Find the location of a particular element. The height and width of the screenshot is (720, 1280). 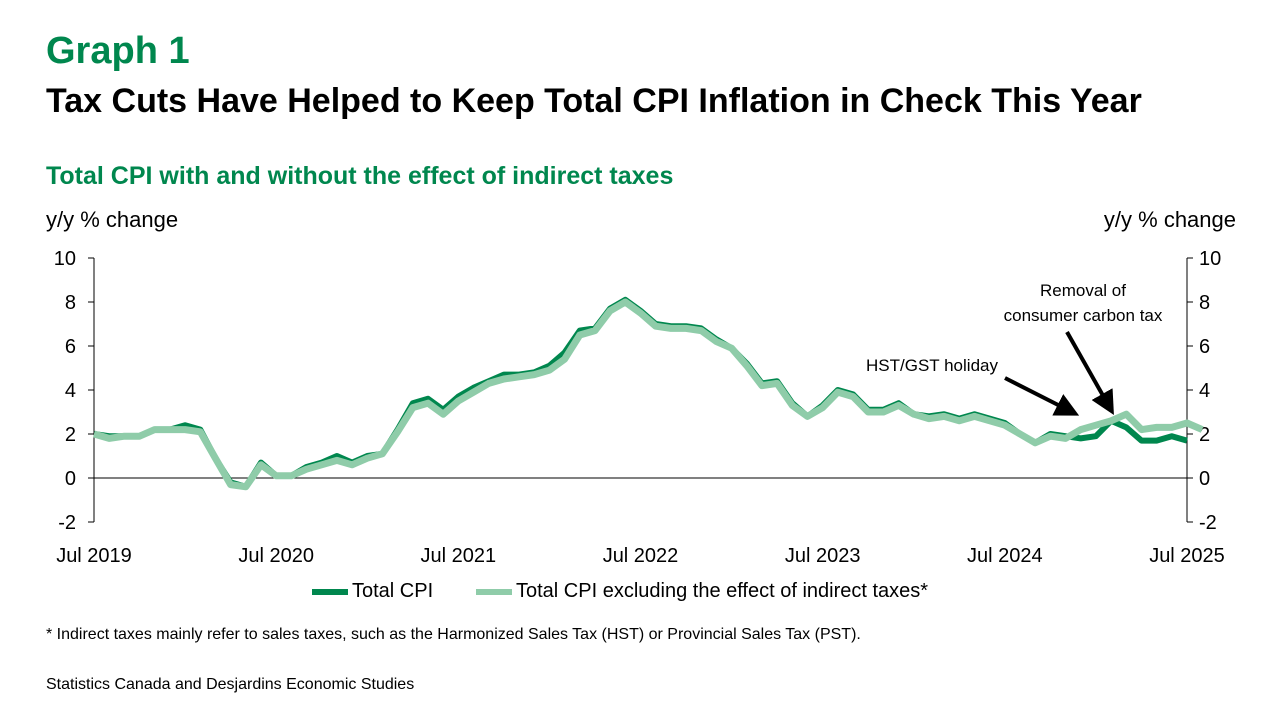

arrow-carbon-tax is located at coordinates (1089, 373).